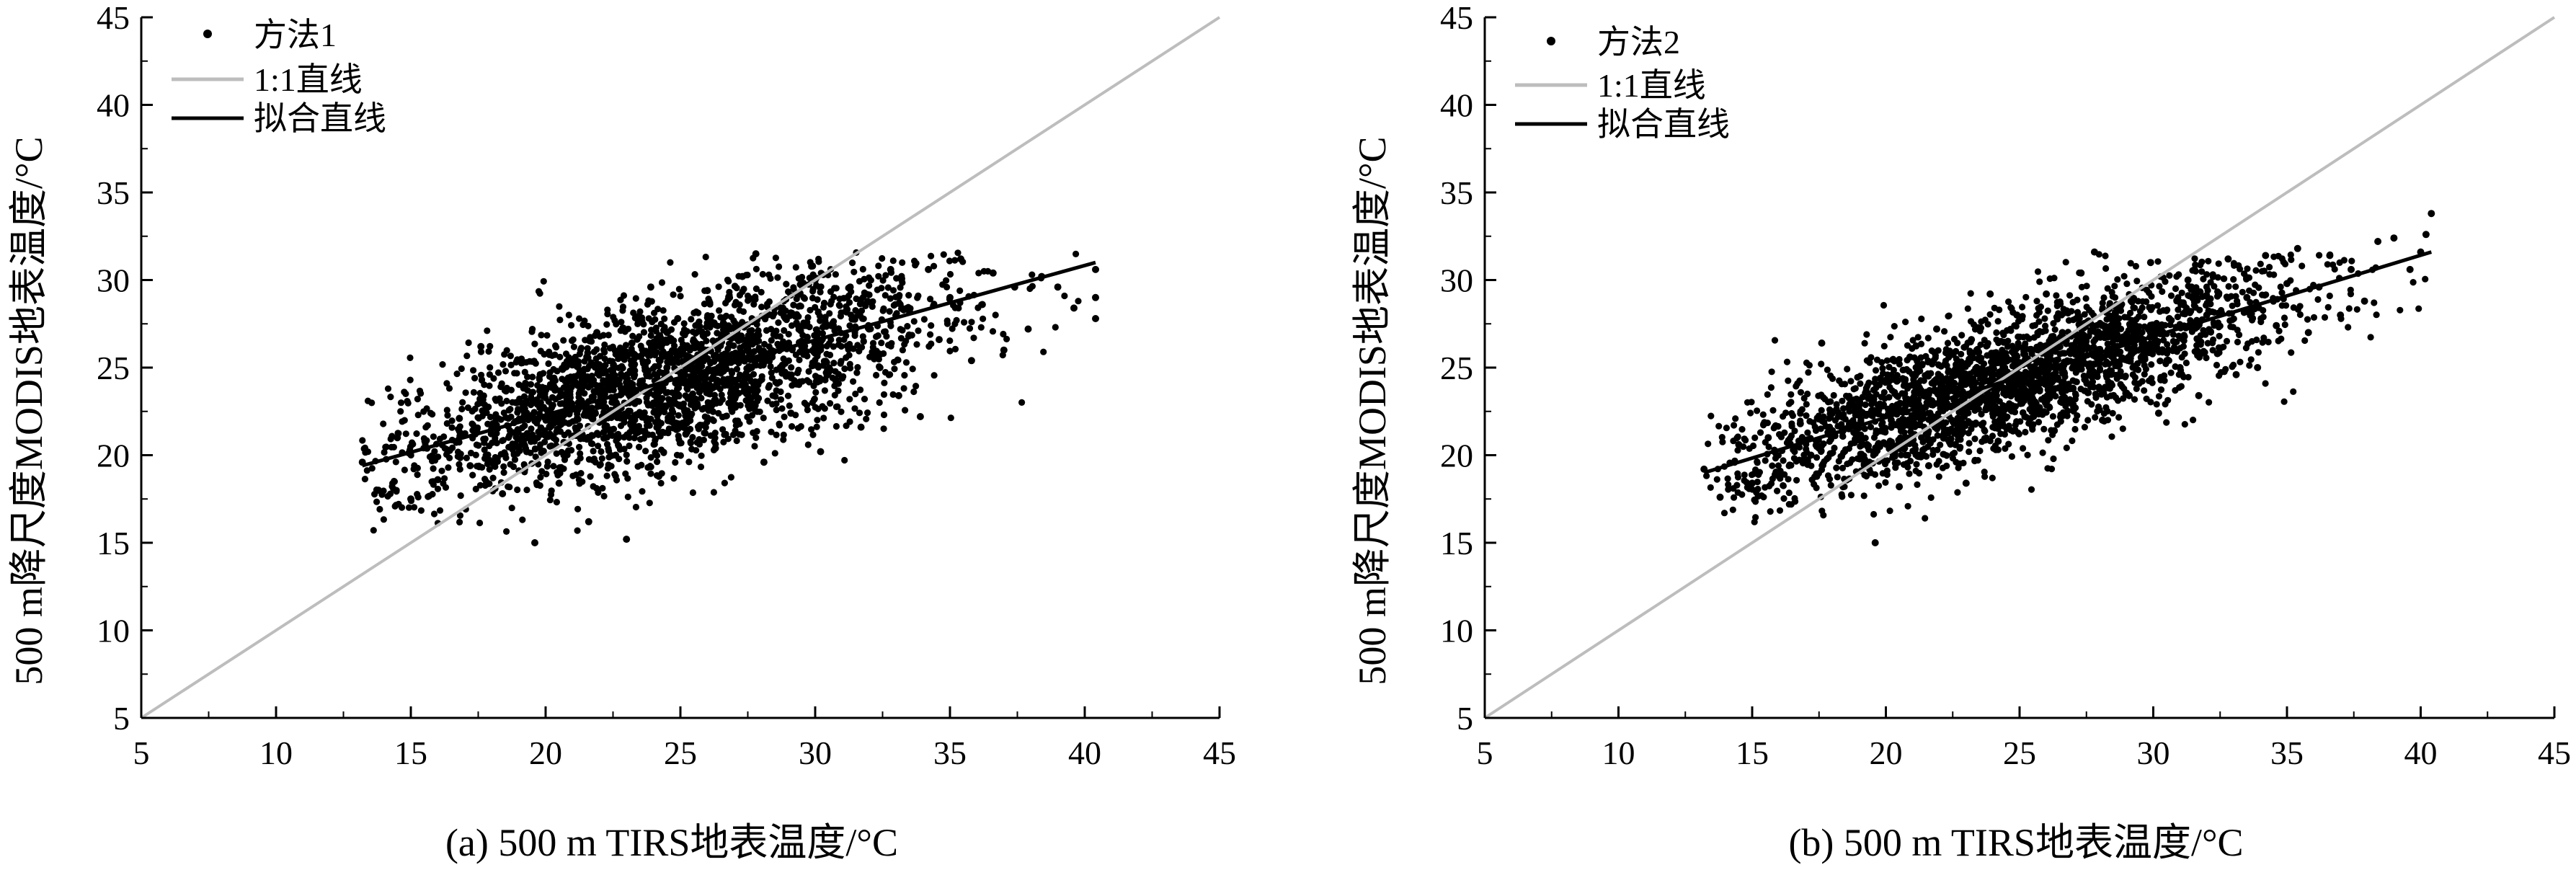  Describe the element at coordinates (29, 410) in the screenshot. I see `y-axis-title-a: 500 m降尺度MODIS地表温度/°C` at that location.